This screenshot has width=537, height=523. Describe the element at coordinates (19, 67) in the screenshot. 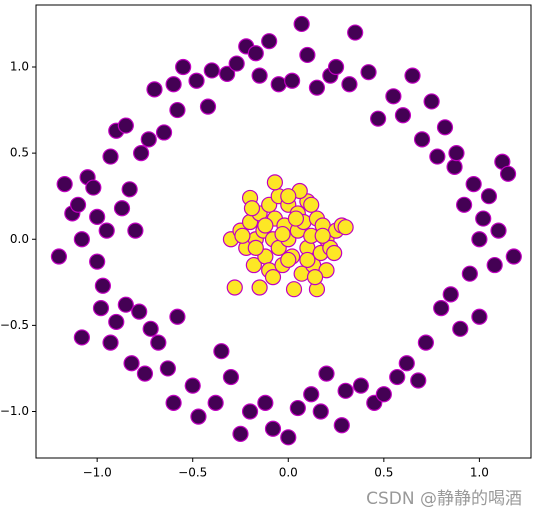

I see `y-tick-label: 1.0` at that location.